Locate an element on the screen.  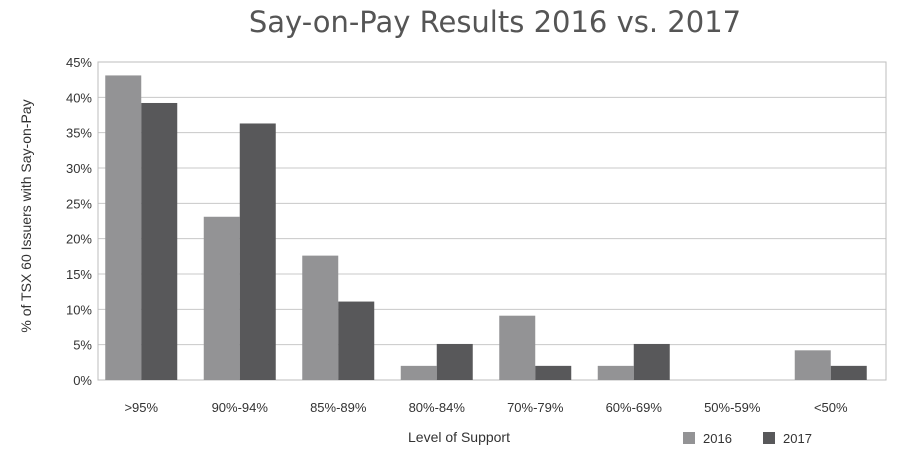
x-tick-label: 60%-69% is located at coordinates (634, 407).